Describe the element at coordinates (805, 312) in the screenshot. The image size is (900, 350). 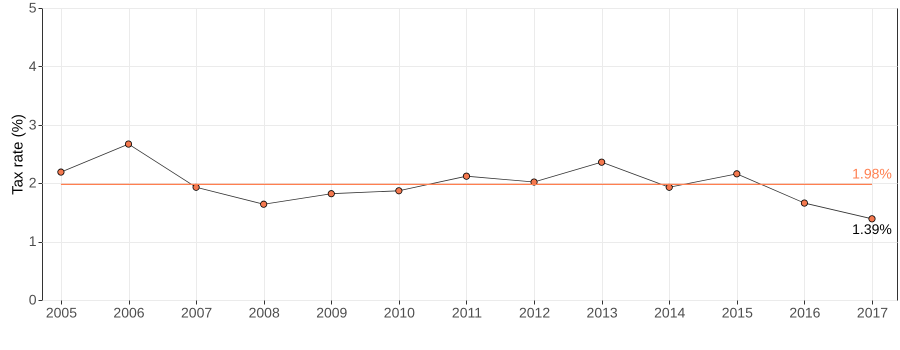
I see `x-tick-label: 2016` at that location.